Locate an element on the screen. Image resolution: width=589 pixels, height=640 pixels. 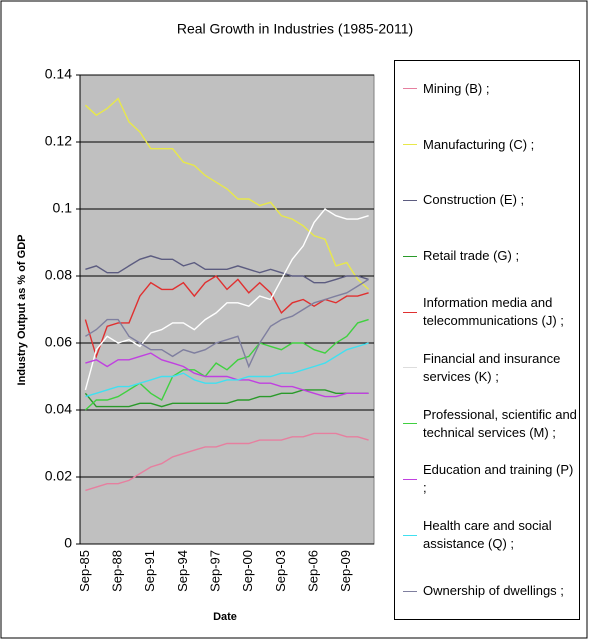
x-tick-label: Sep-09 is located at coordinates (345, 571).